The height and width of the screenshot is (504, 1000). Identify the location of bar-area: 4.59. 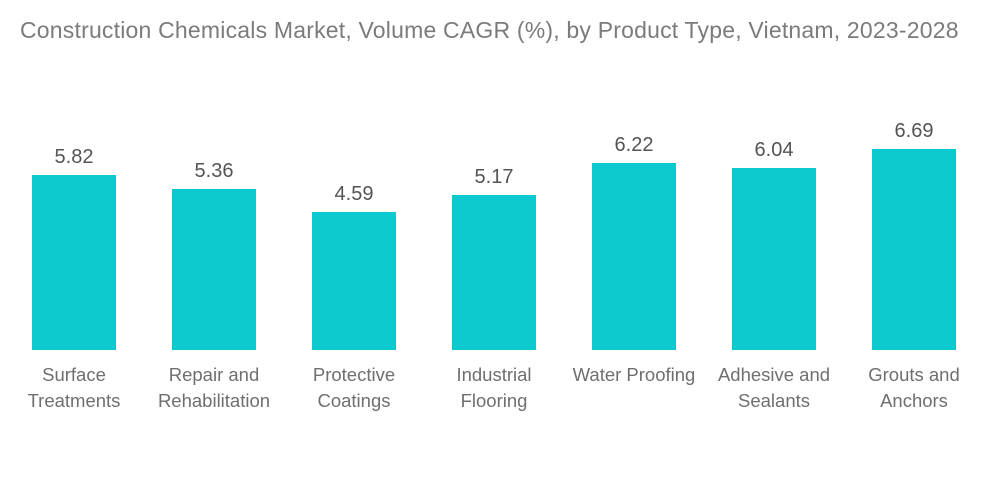
(354, 232).